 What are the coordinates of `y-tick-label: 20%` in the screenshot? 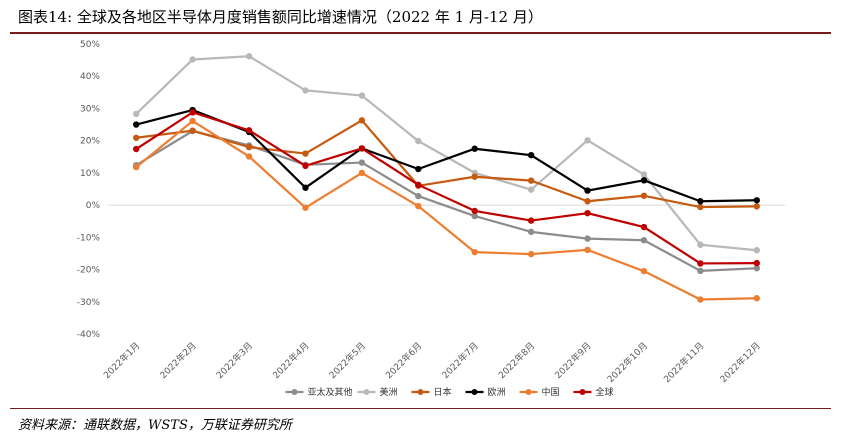 It's located at (90, 142).